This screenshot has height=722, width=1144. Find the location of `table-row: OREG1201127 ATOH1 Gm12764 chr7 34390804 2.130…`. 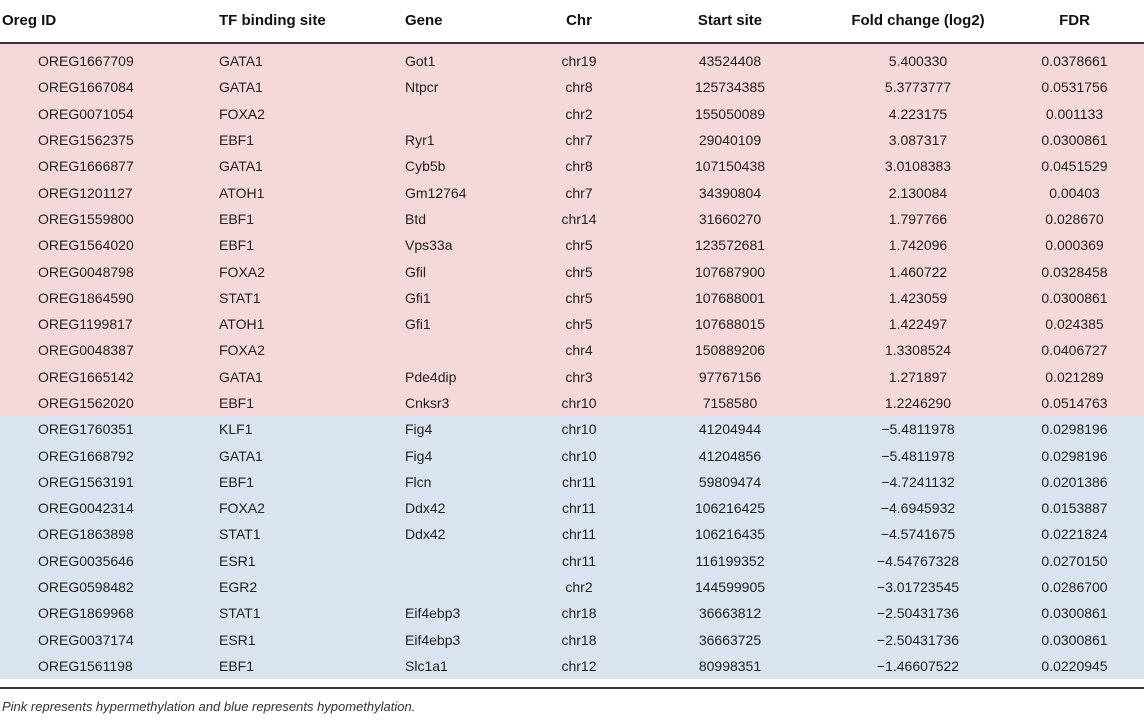

table-row: OREG1201127 ATOH1 Gm12764 chr7 34390804 2.130… is located at coordinates (572, 192).